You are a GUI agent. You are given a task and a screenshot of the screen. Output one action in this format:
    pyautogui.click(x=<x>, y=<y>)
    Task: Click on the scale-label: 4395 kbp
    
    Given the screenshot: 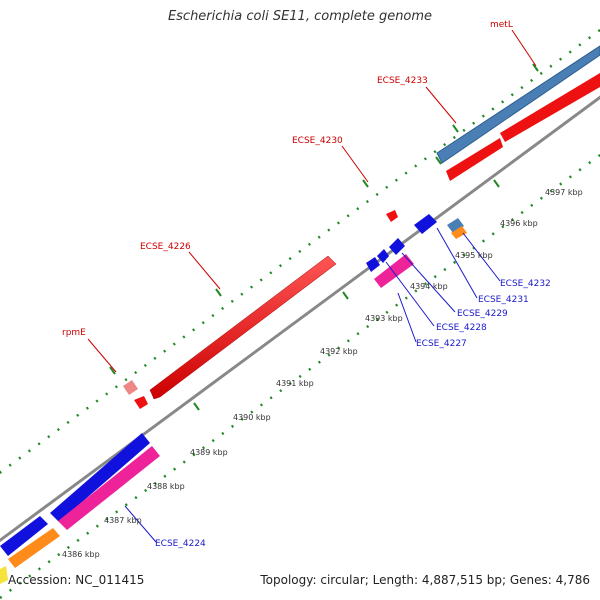 What is the action you would take?
    pyautogui.click(x=474, y=255)
    